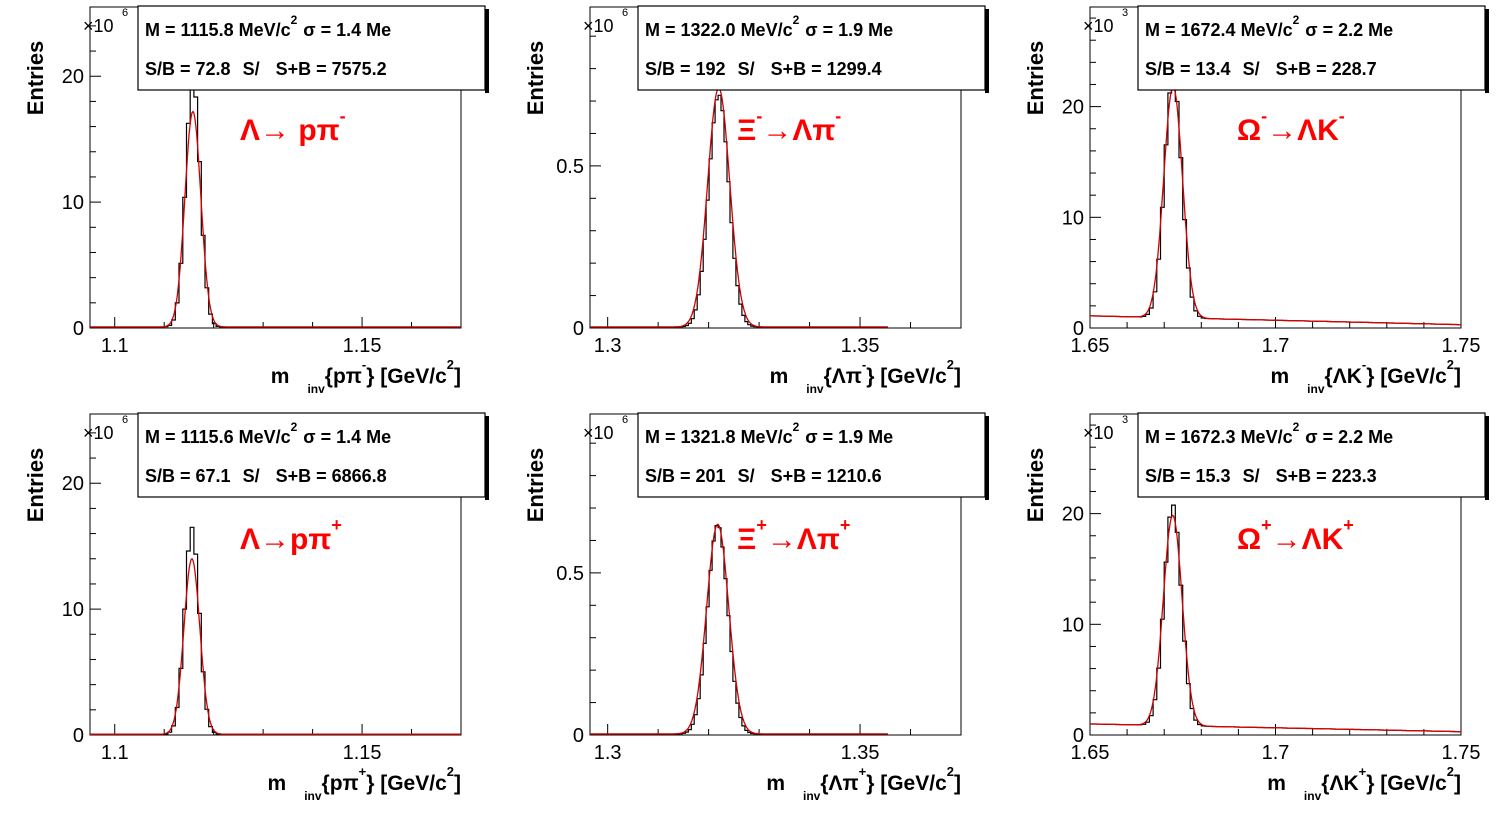 This screenshot has width=1500, height=814. What do you see at coordinates (285, 539) in the screenshot?
I see `decay-parent: Λ→pπ` at bounding box center [285, 539].